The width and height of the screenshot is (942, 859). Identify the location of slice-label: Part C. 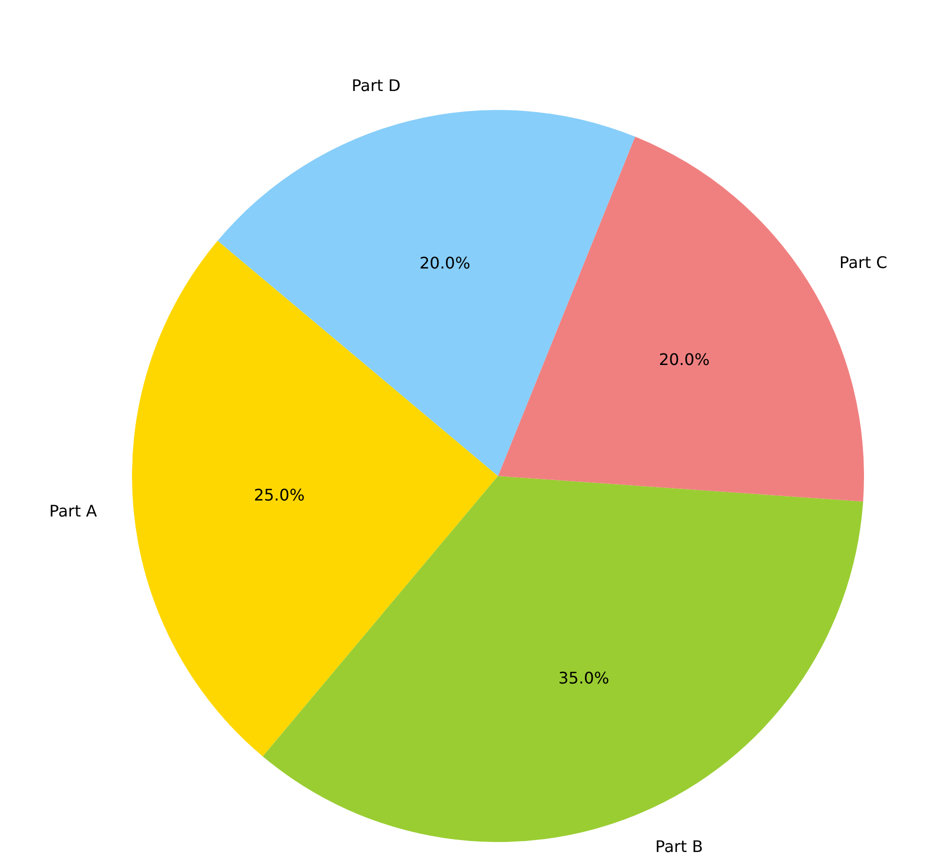
(863, 262).